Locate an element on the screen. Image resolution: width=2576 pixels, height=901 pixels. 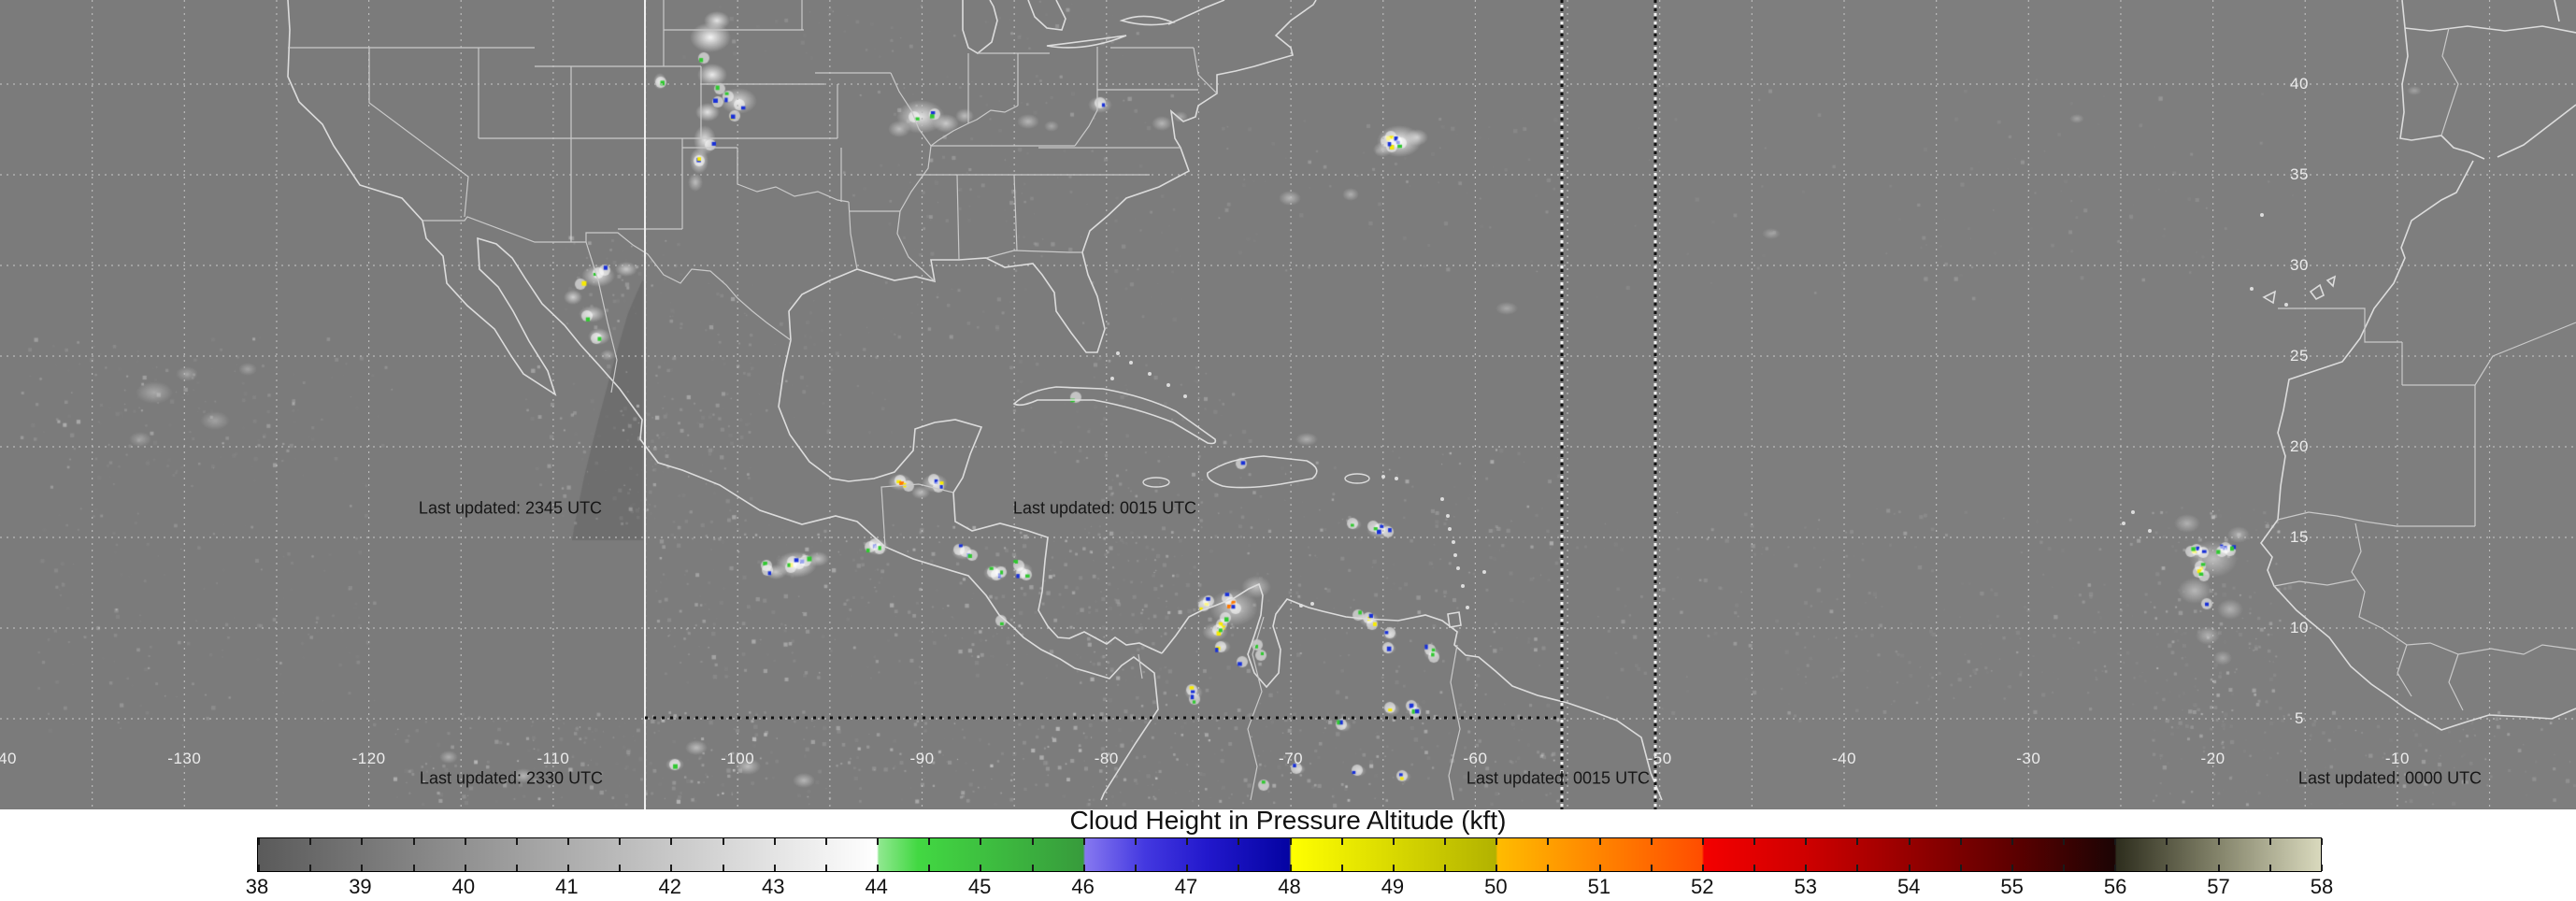
longitude-label: -60 is located at coordinates (1475, 758).